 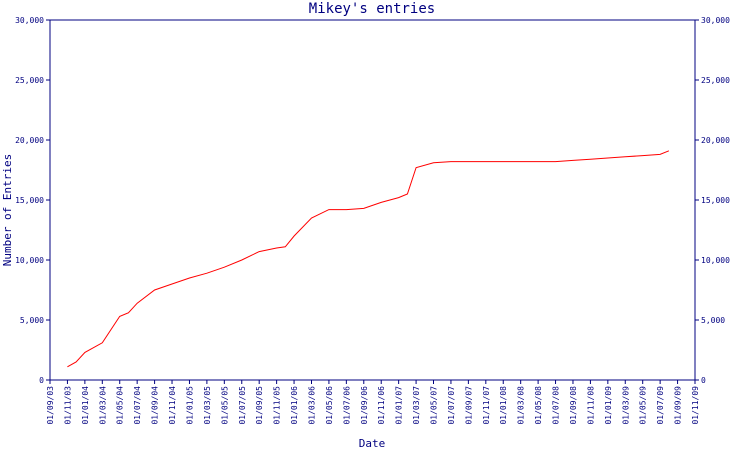 I want to click on x-tick-label: 01/03/04, so click(x=102, y=405).